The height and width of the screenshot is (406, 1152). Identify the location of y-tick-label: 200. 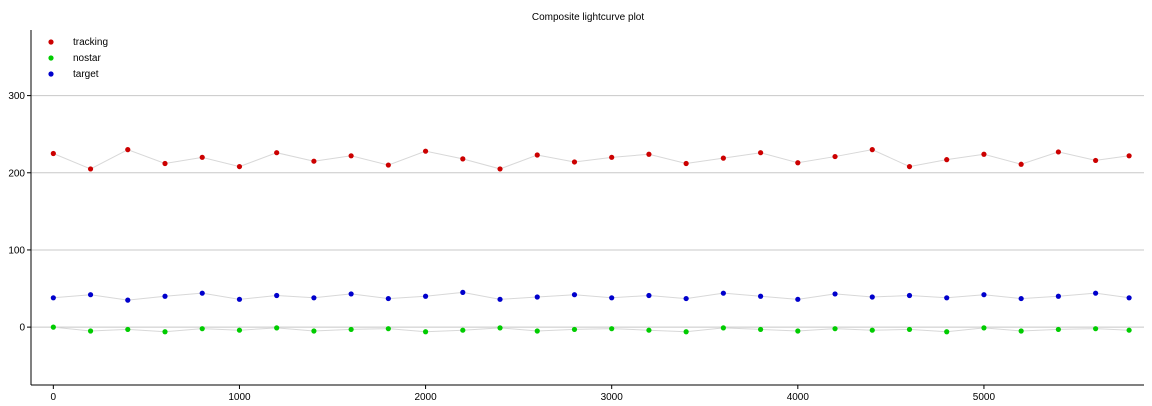
(16, 173).